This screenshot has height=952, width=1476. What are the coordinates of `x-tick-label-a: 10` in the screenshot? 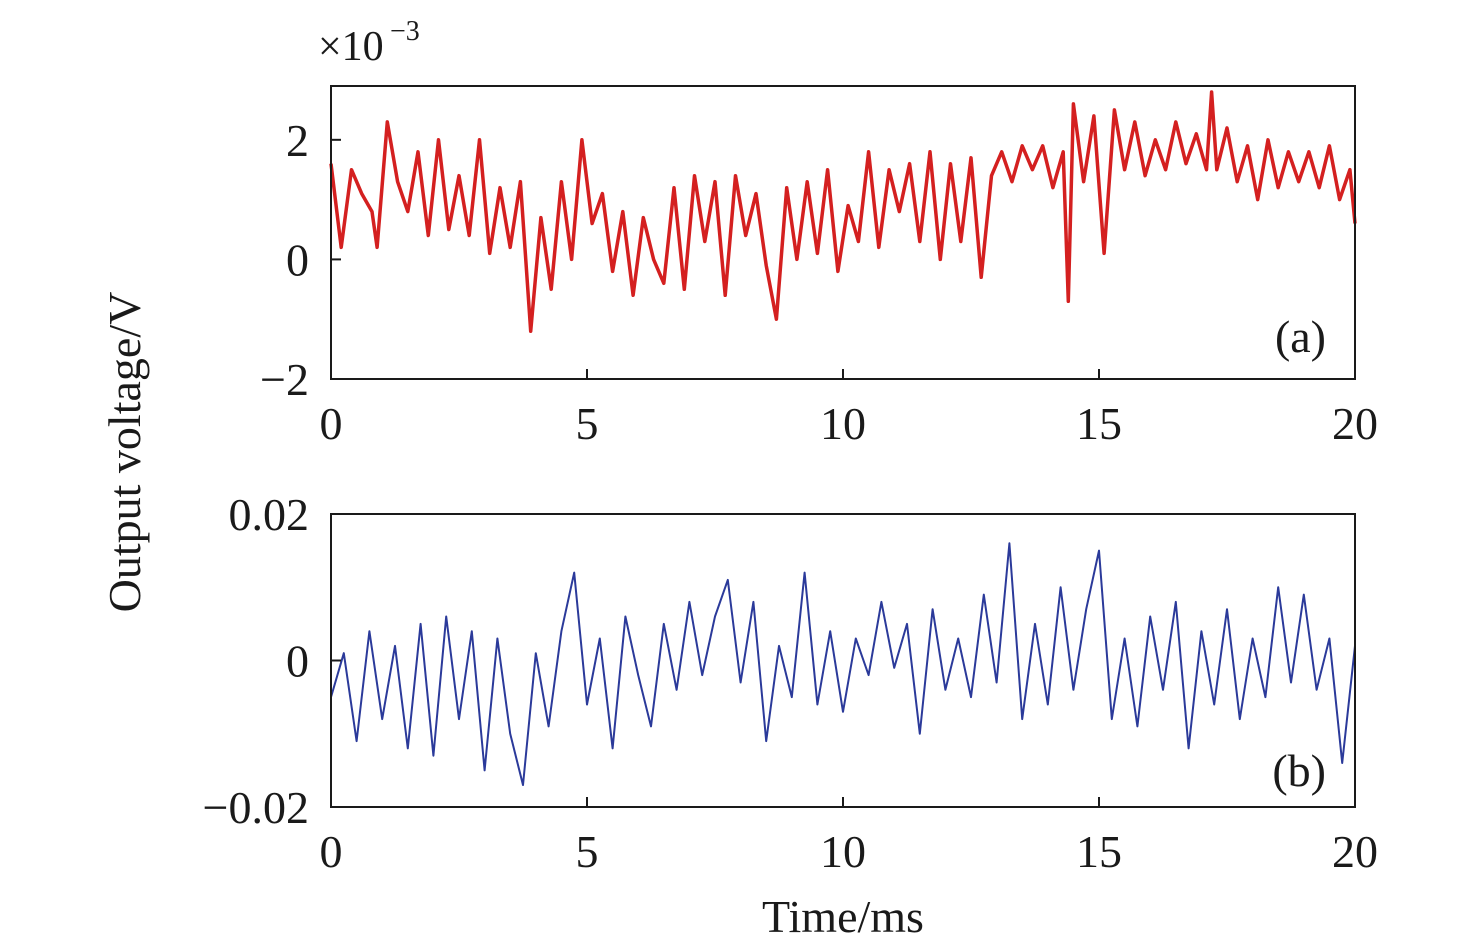 It's located at (843, 423).